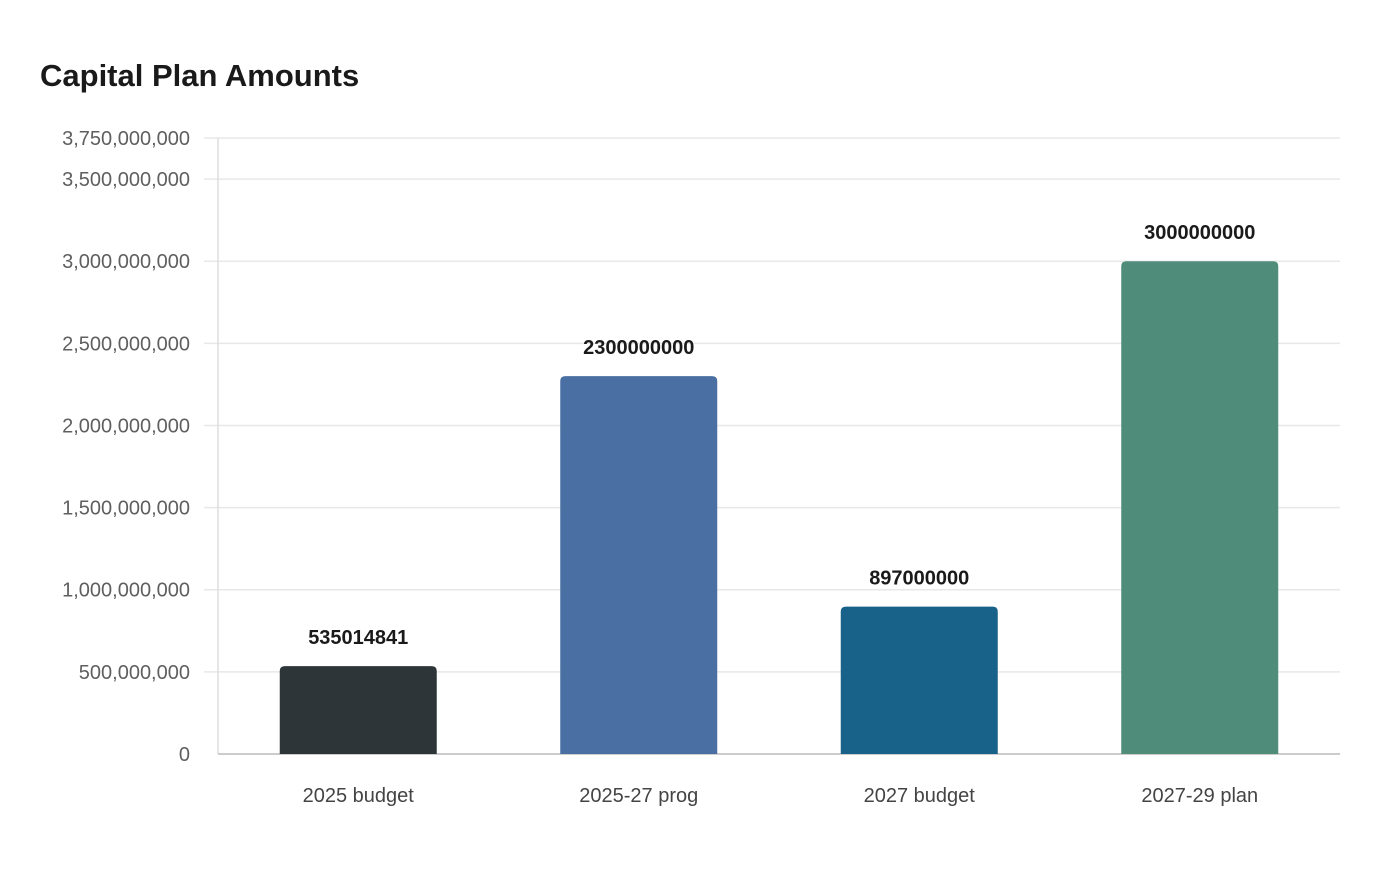 The height and width of the screenshot is (880, 1400). What do you see at coordinates (126, 180) in the screenshot?
I see `y-tick-label: 3,500,000,000` at bounding box center [126, 180].